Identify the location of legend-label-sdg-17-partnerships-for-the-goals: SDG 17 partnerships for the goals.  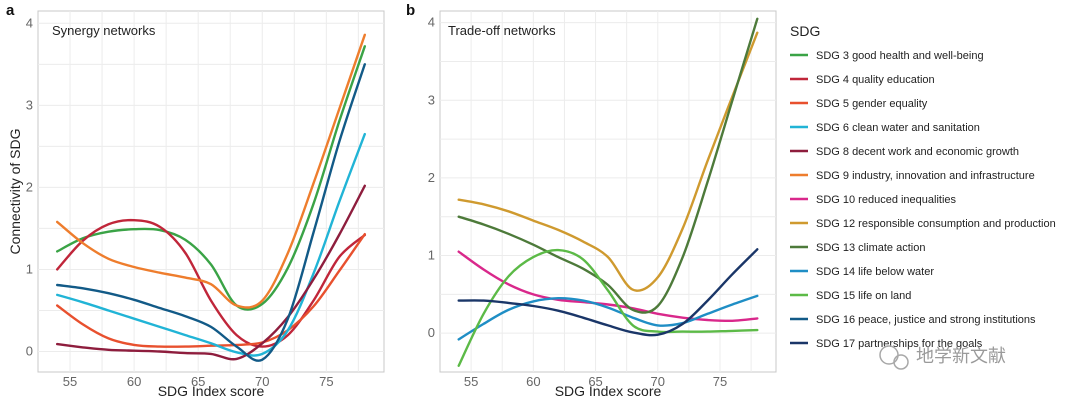
(899, 344).